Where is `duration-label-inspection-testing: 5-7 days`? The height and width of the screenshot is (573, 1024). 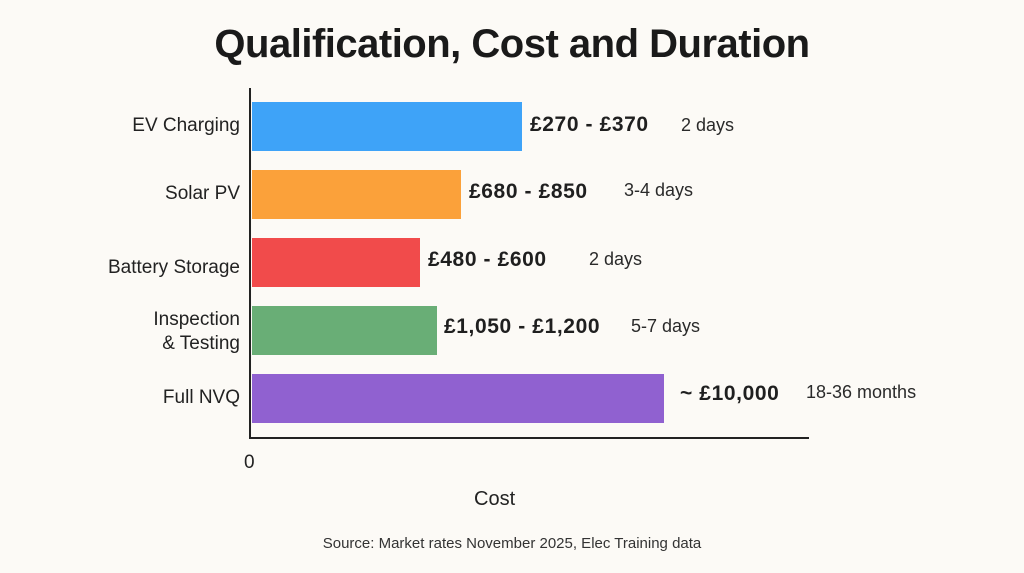 duration-label-inspection-testing: 5-7 days is located at coordinates (666, 326).